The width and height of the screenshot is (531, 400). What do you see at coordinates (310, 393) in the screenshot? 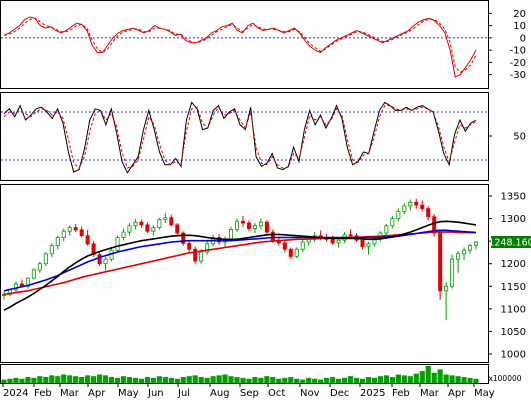
I see `x-tick-label: Nov` at bounding box center [310, 393].